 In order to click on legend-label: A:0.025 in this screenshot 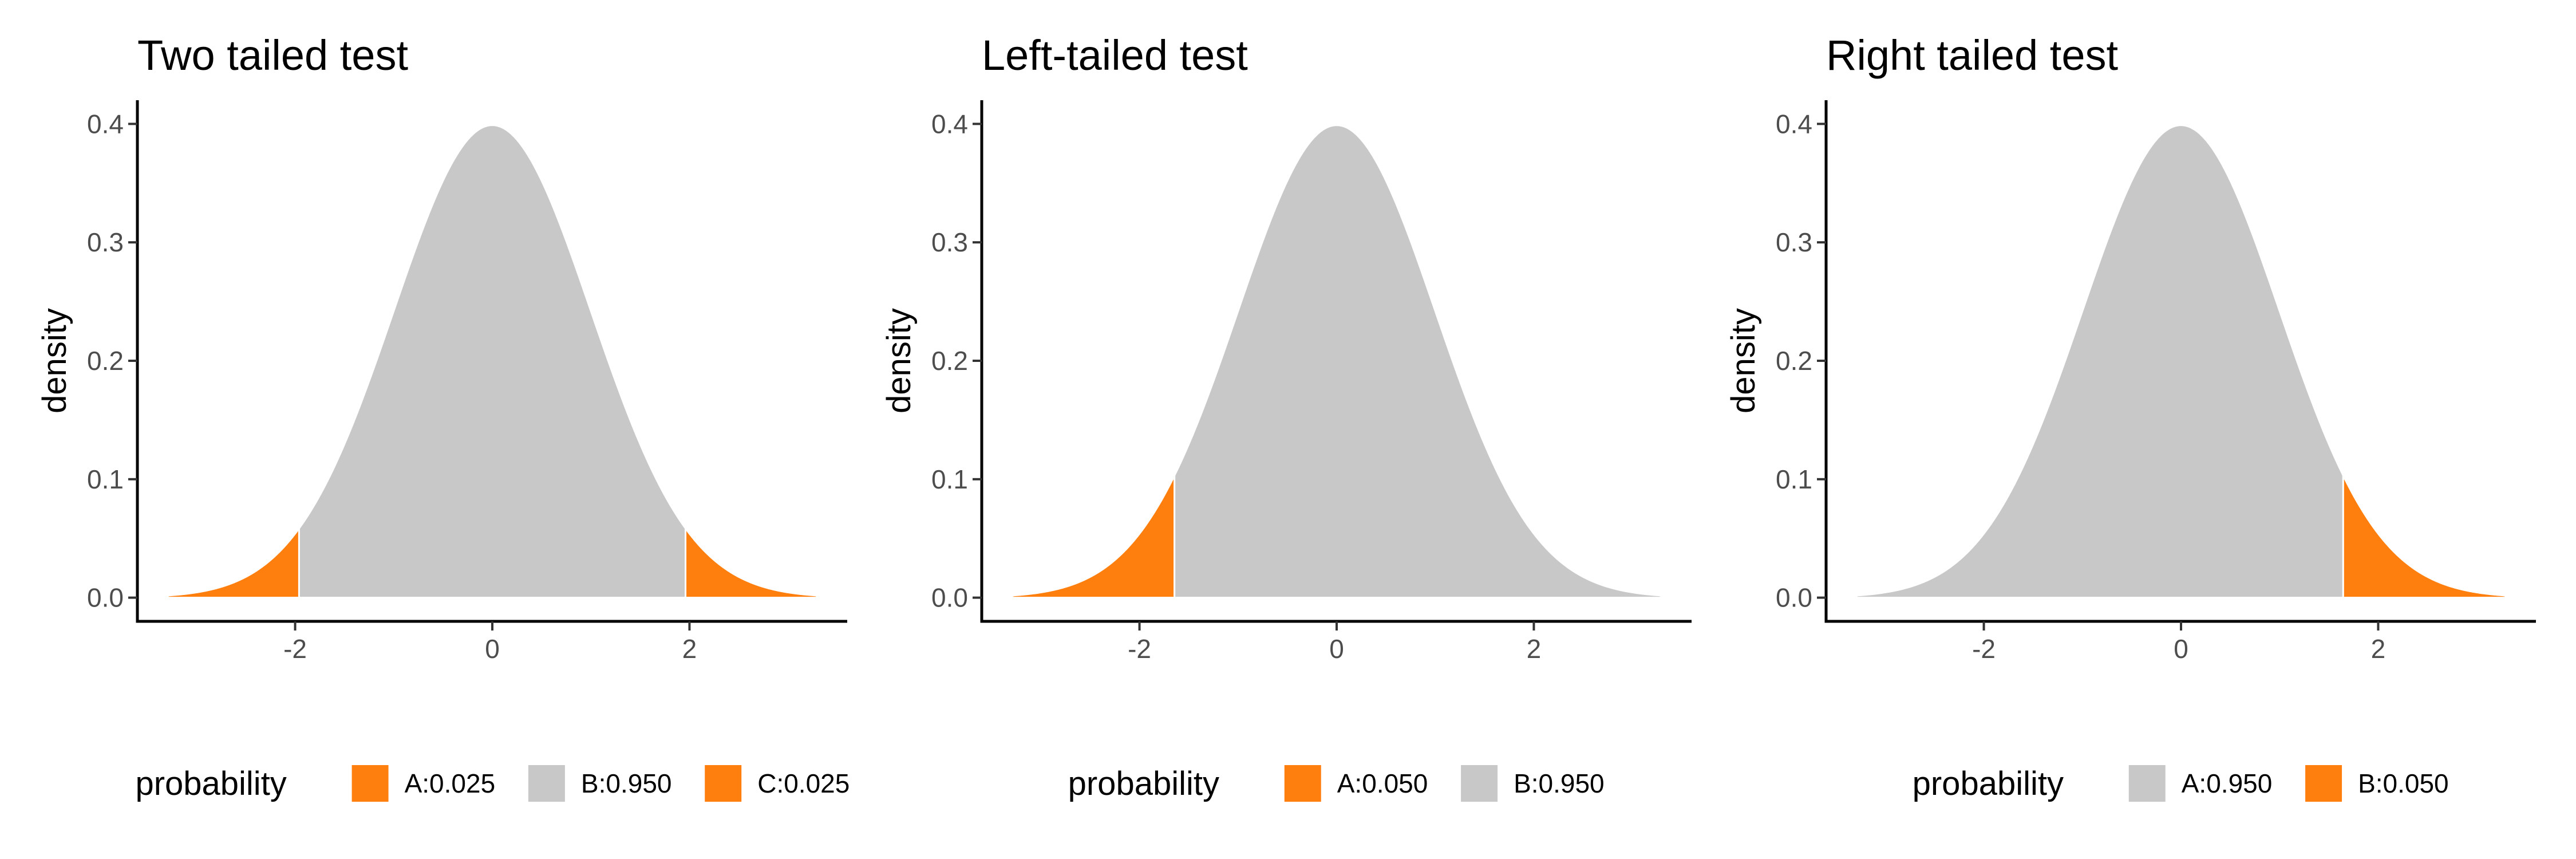, I will do `click(450, 783)`.